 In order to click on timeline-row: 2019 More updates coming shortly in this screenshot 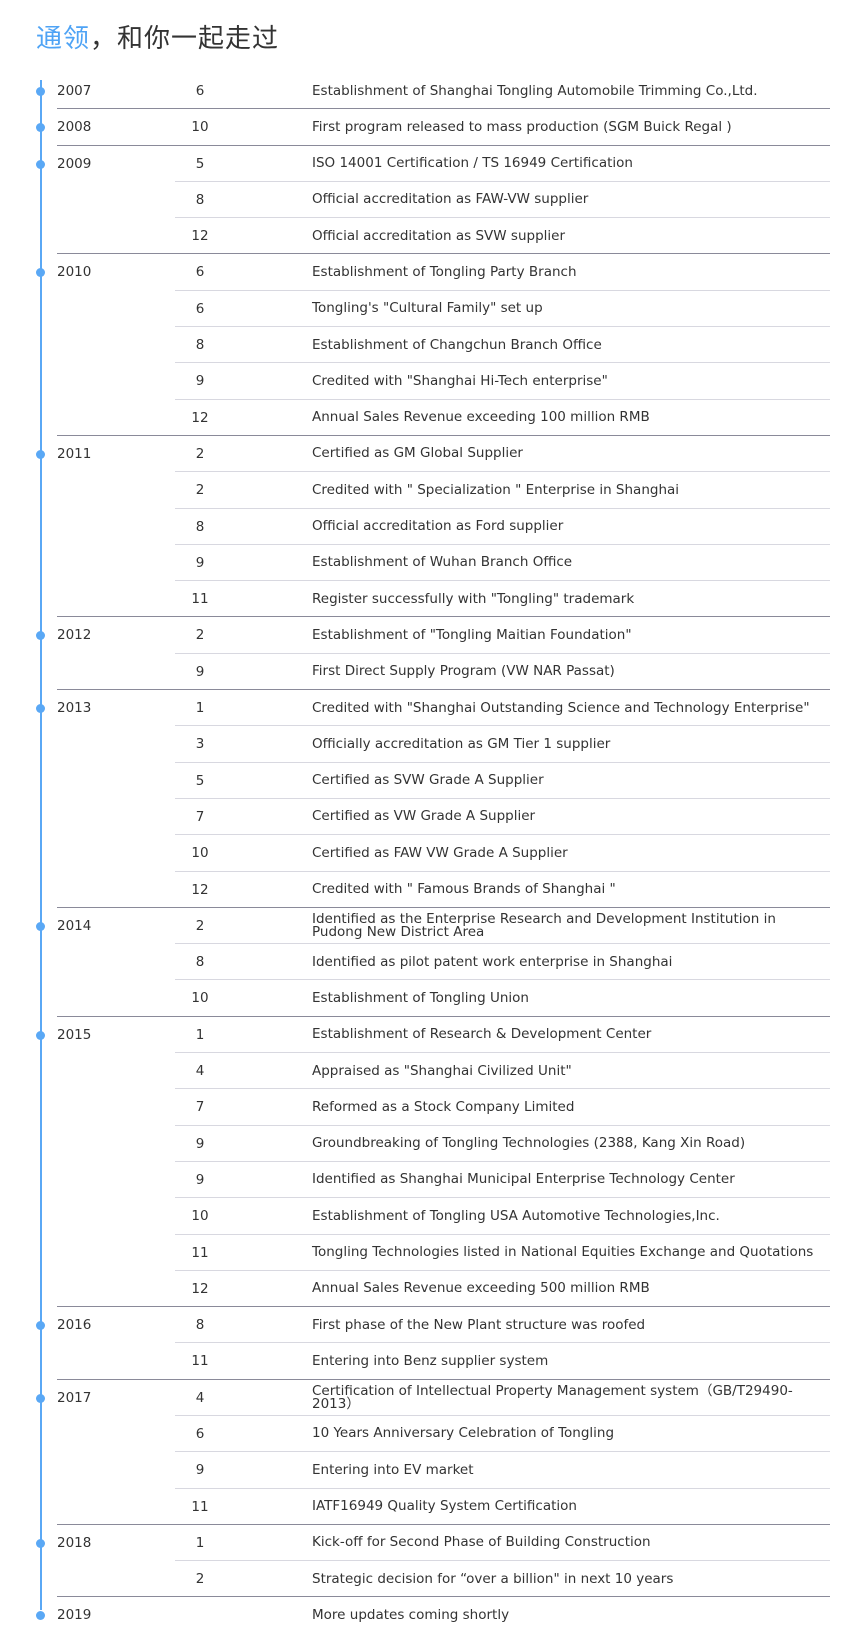, I will do `click(434, 1615)`.